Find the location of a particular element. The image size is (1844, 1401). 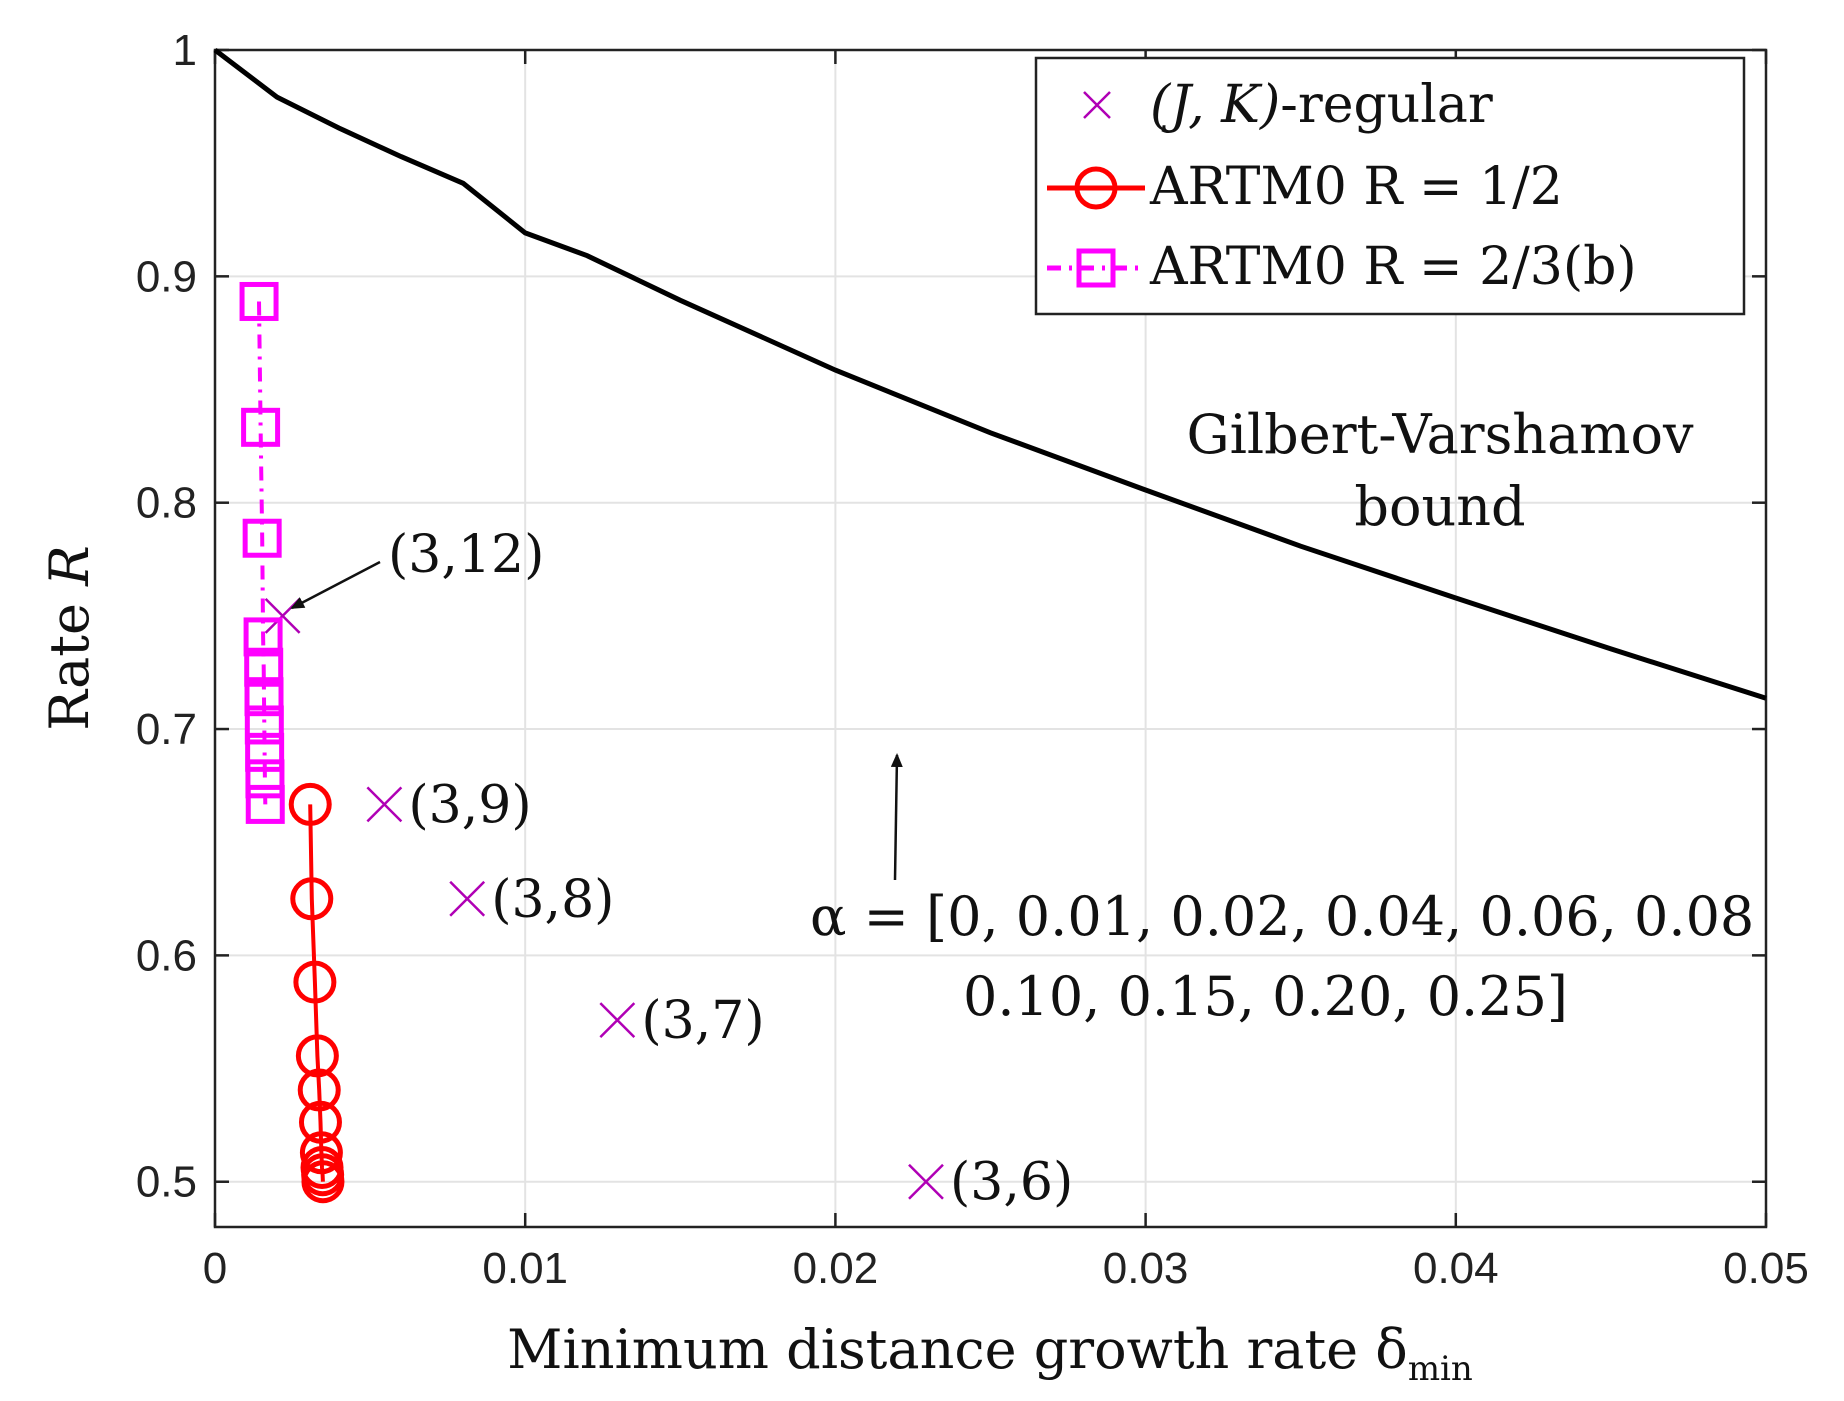

y-tick-label: 1 is located at coordinates (185, 50).